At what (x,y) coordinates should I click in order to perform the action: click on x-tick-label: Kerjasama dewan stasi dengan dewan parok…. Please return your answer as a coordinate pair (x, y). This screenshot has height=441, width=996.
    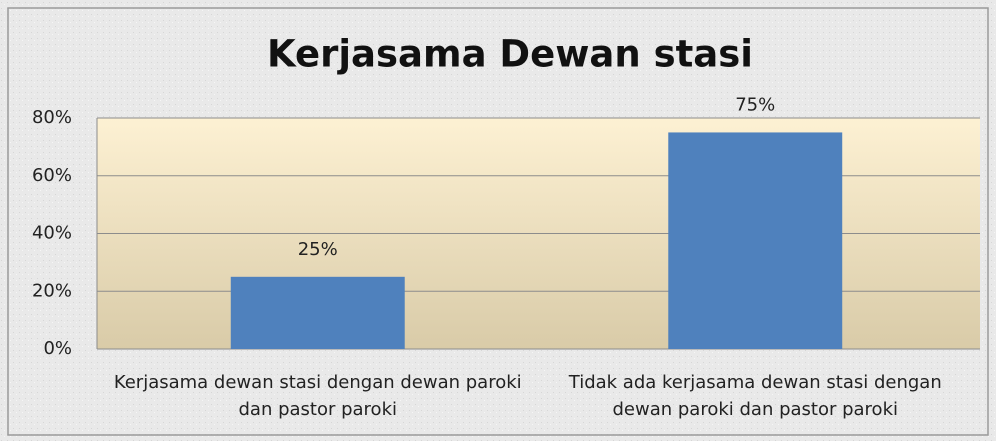
    Looking at the image, I should click on (317, 396).